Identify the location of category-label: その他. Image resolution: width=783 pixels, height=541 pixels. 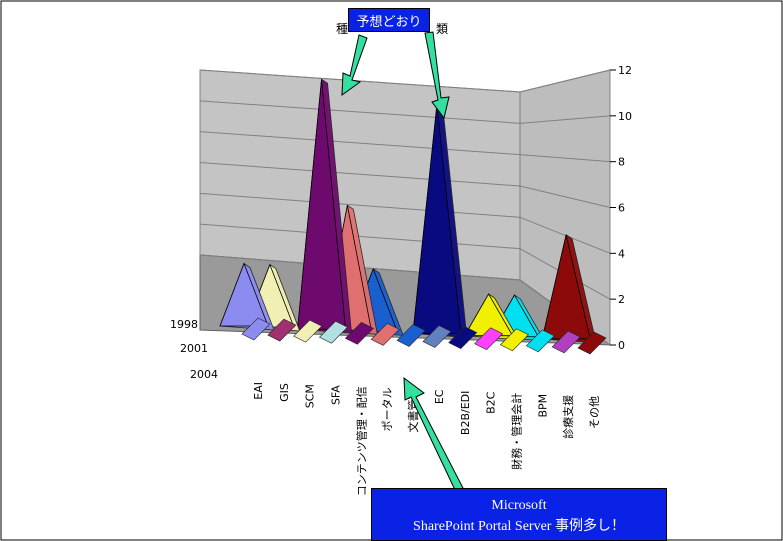
(594, 412).